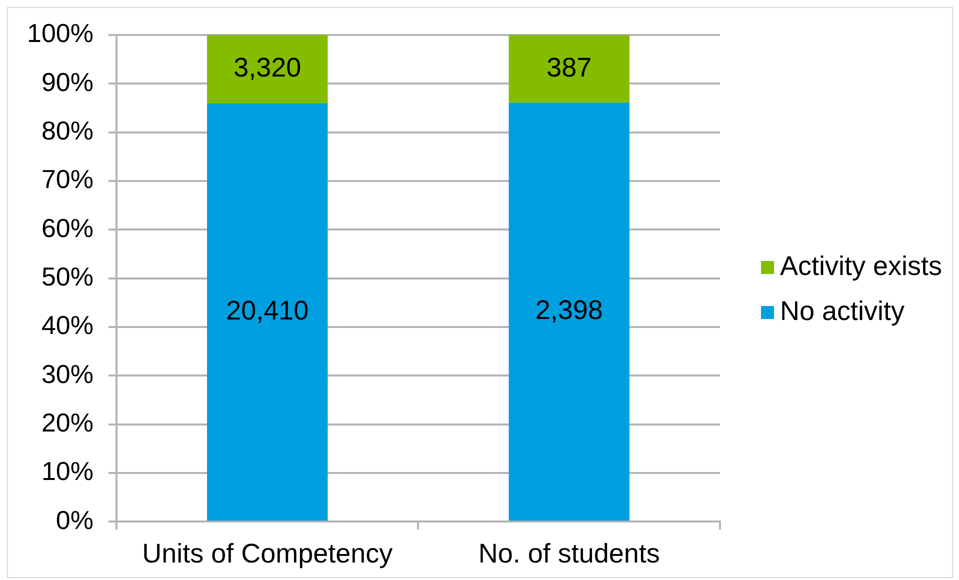 The image size is (959, 580). What do you see at coordinates (569, 553) in the screenshot?
I see `x-tick-label: No. of students` at bounding box center [569, 553].